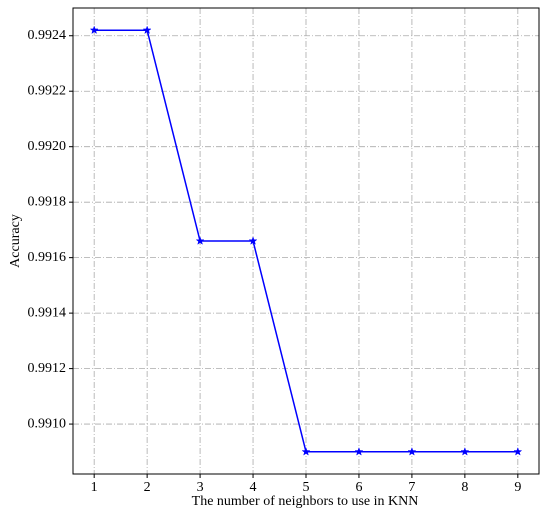  I want to click on y-axis-label: Accuracy, so click(15, 241).